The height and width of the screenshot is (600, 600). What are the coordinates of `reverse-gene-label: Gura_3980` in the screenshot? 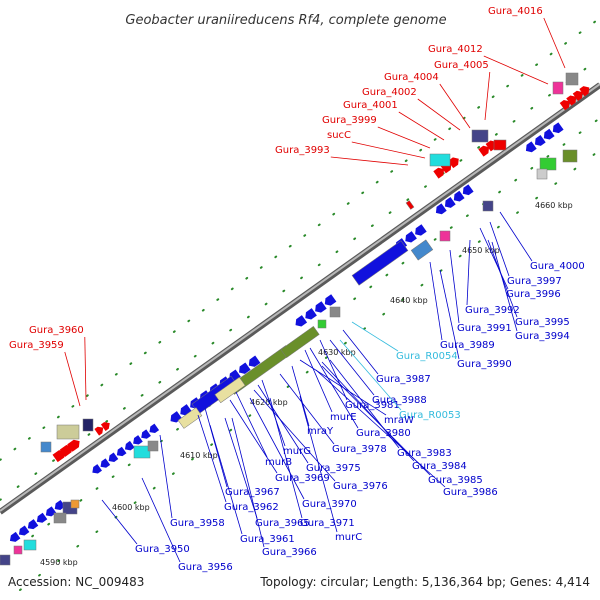 It's located at (383, 433).